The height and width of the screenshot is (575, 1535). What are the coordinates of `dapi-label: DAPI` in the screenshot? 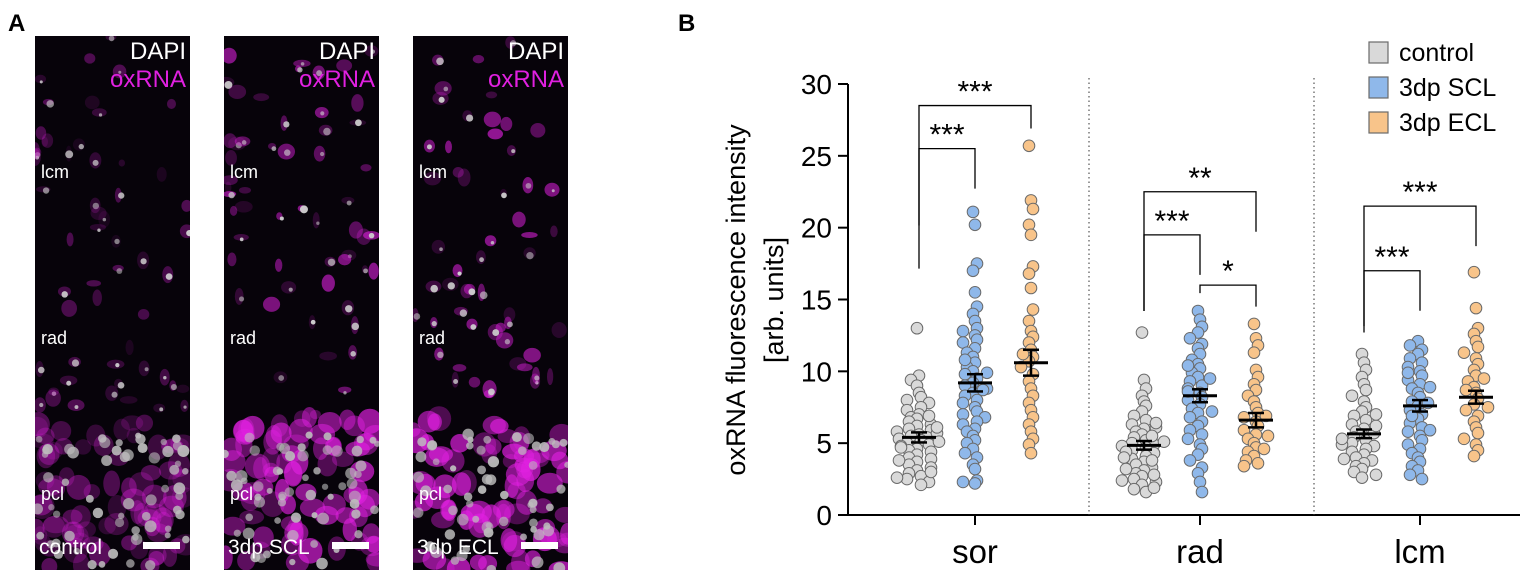 It's located at (157, 51).